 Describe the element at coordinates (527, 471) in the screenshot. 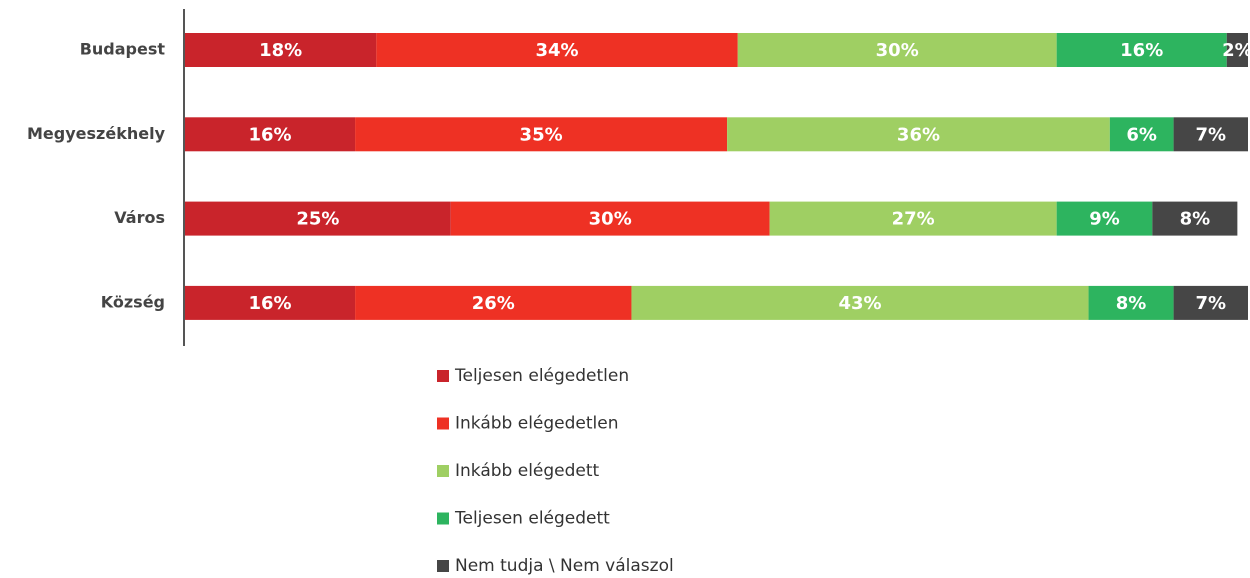

I see `legend-label: Inkább elégedett` at that location.